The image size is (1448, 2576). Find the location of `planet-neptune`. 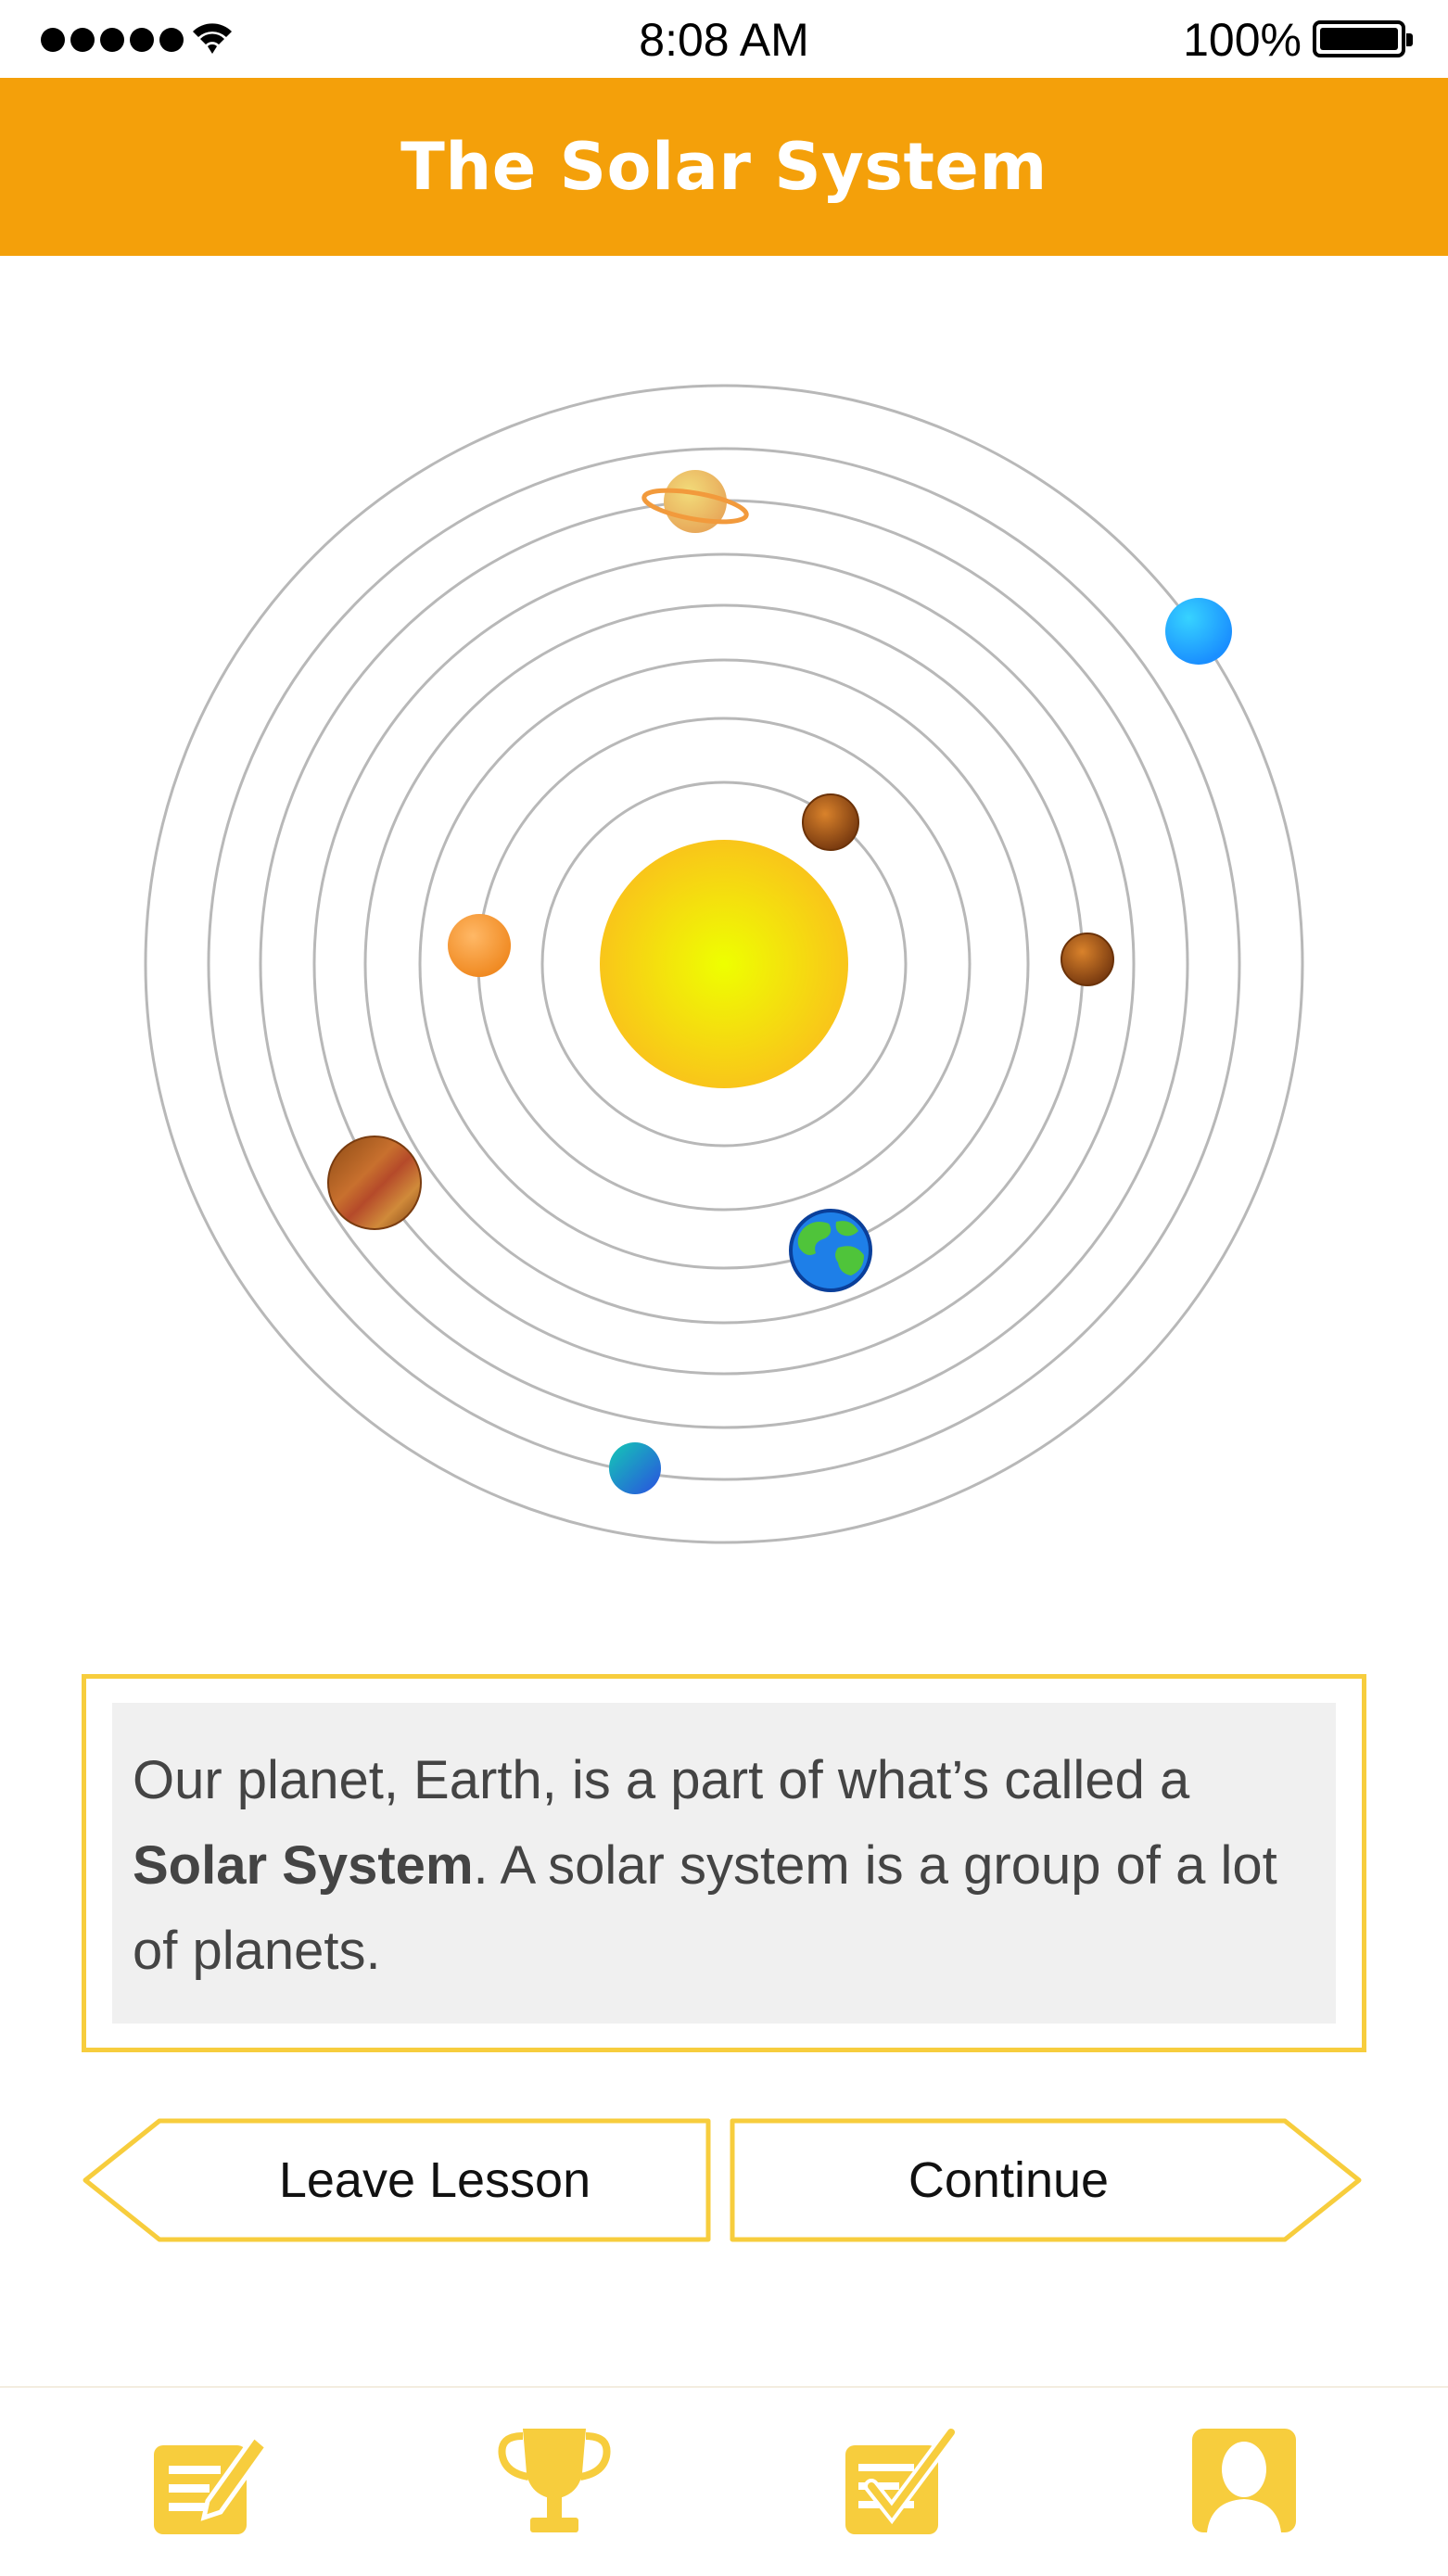

planet-neptune is located at coordinates (635, 1468).